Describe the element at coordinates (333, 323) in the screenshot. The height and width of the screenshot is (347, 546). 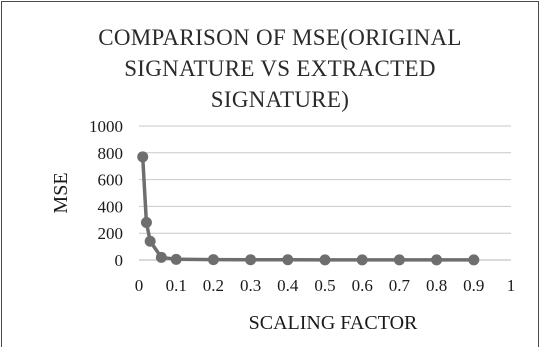
I see `x-axis-title: SCALING FACTOR` at that location.